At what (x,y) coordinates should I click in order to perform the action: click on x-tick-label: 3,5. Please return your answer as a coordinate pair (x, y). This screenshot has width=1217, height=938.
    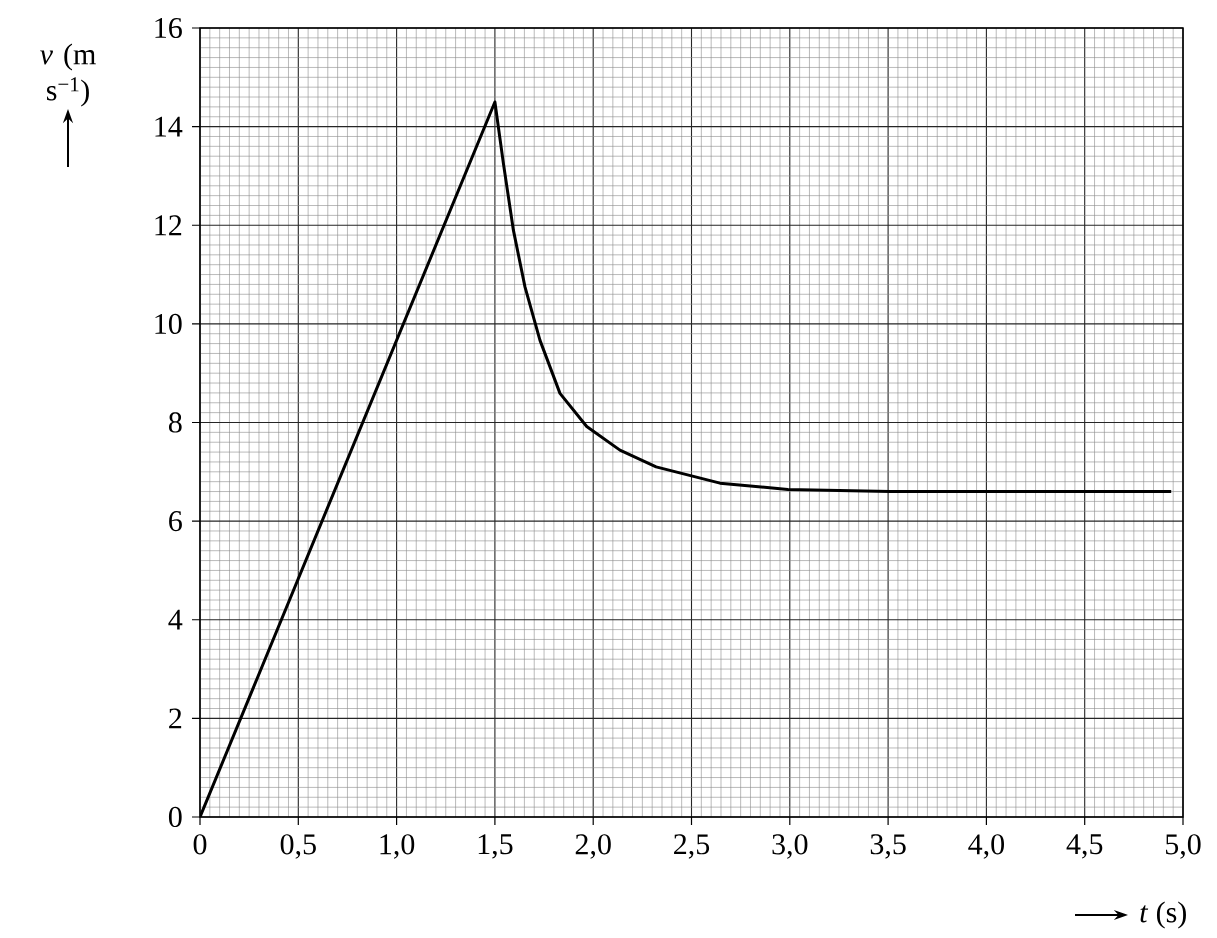
    Looking at the image, I should click on (888, 846).